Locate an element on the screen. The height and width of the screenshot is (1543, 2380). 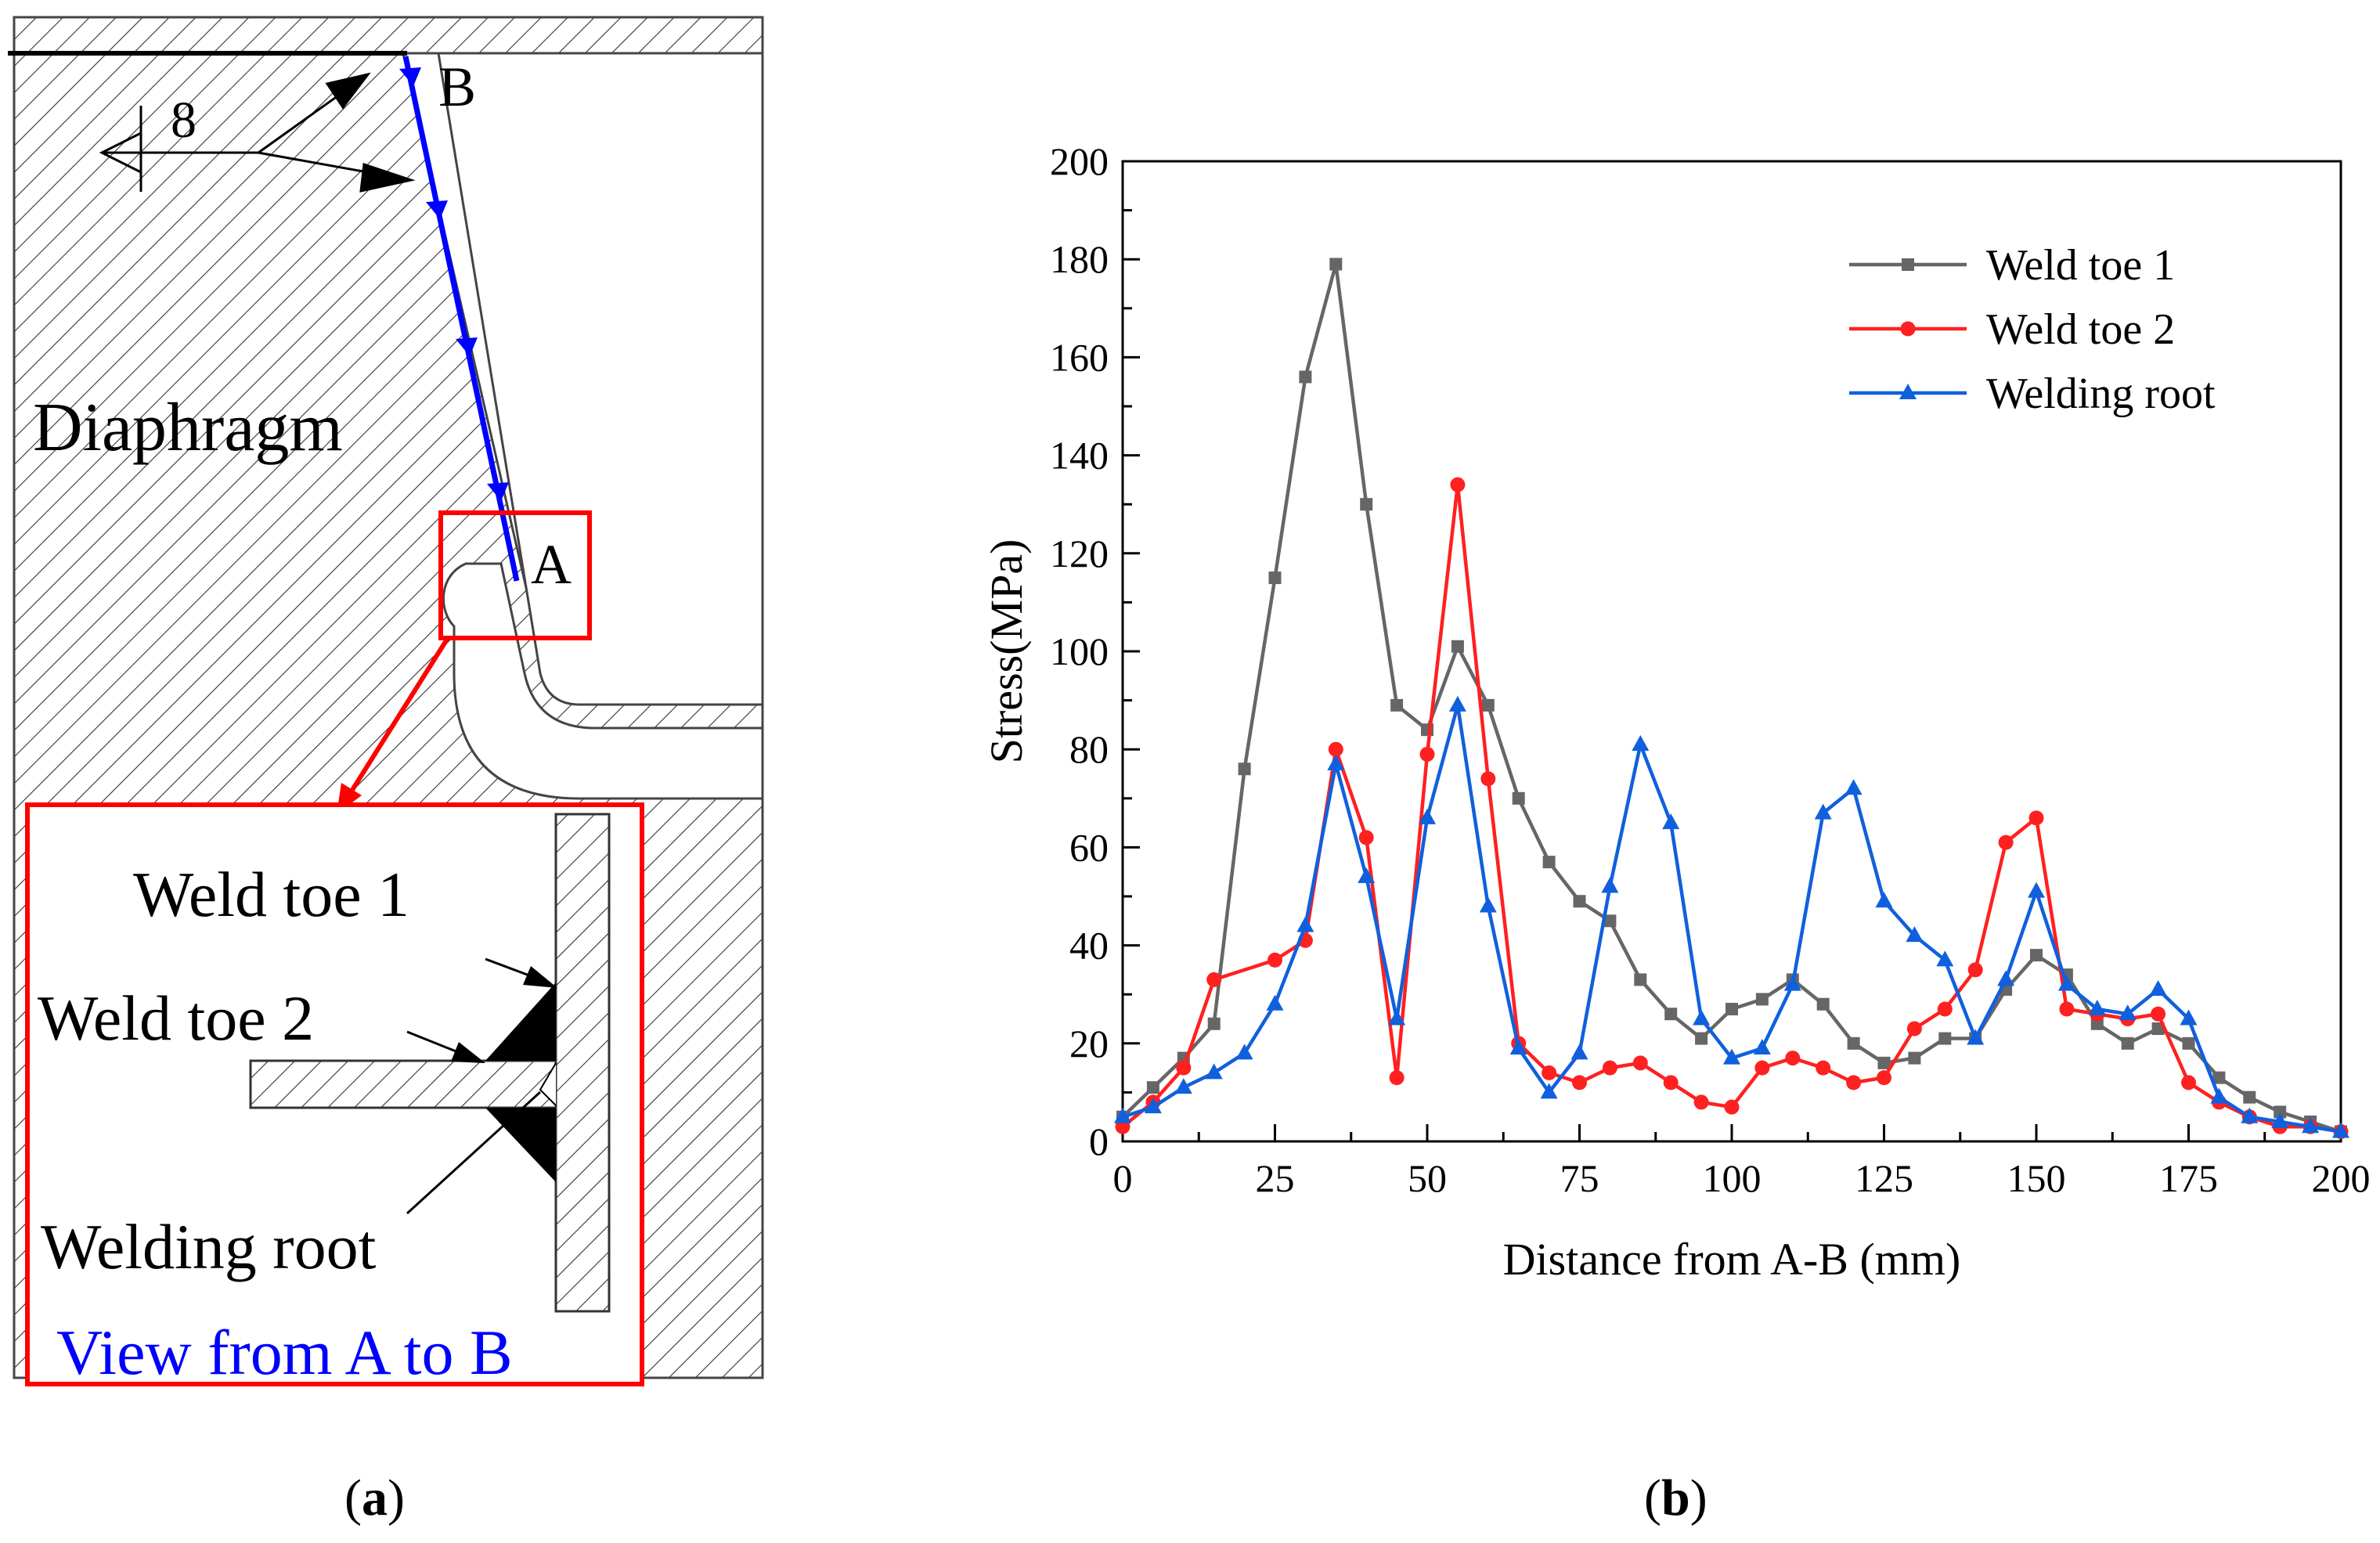
caption-a: (a) is located at coordinates (374, 1498).